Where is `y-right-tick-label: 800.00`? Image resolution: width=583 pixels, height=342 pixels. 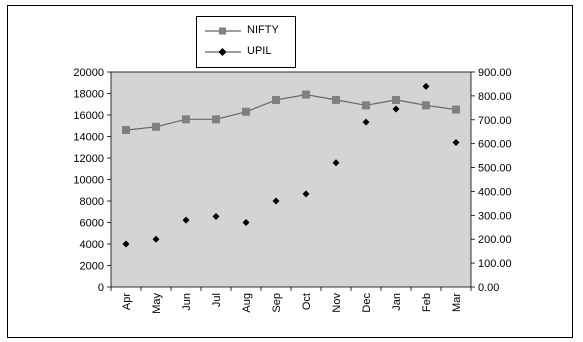 y-right-tick-label: 800.00 is located at coordinates (495, 97).